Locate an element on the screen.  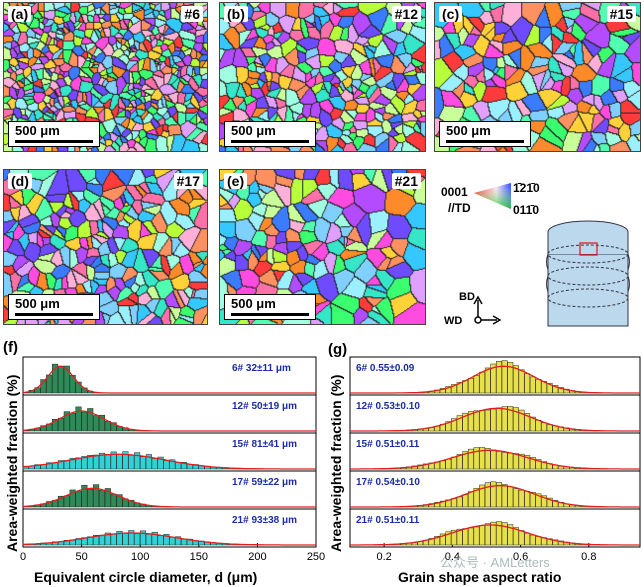
panel-f-xticks: 0 50 100 150 200 250 is located at coordinates (172, 553).